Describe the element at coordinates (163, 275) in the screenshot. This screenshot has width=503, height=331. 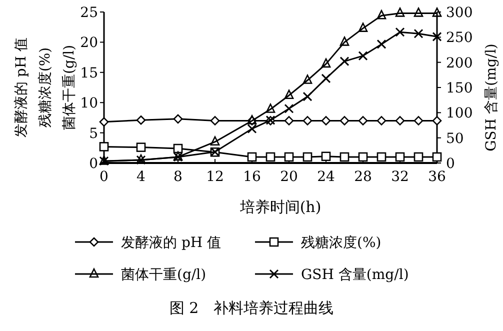
I see `legend-label: 菌体干重(g/l)` at that location.